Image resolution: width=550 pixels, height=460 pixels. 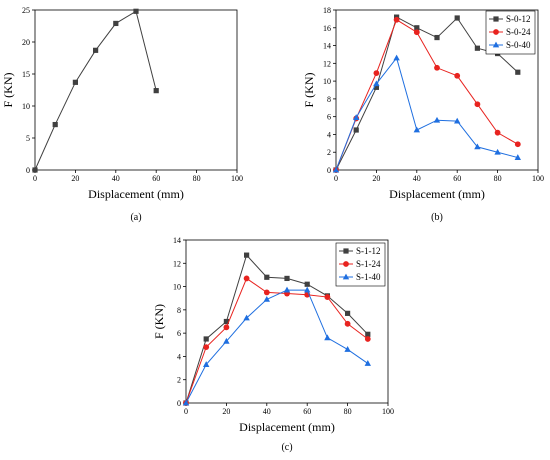 What do you see at coordinates (35, 178) in the screenshot?
I see `x-tick-label-a: 0` at bounding box center [35, 178].